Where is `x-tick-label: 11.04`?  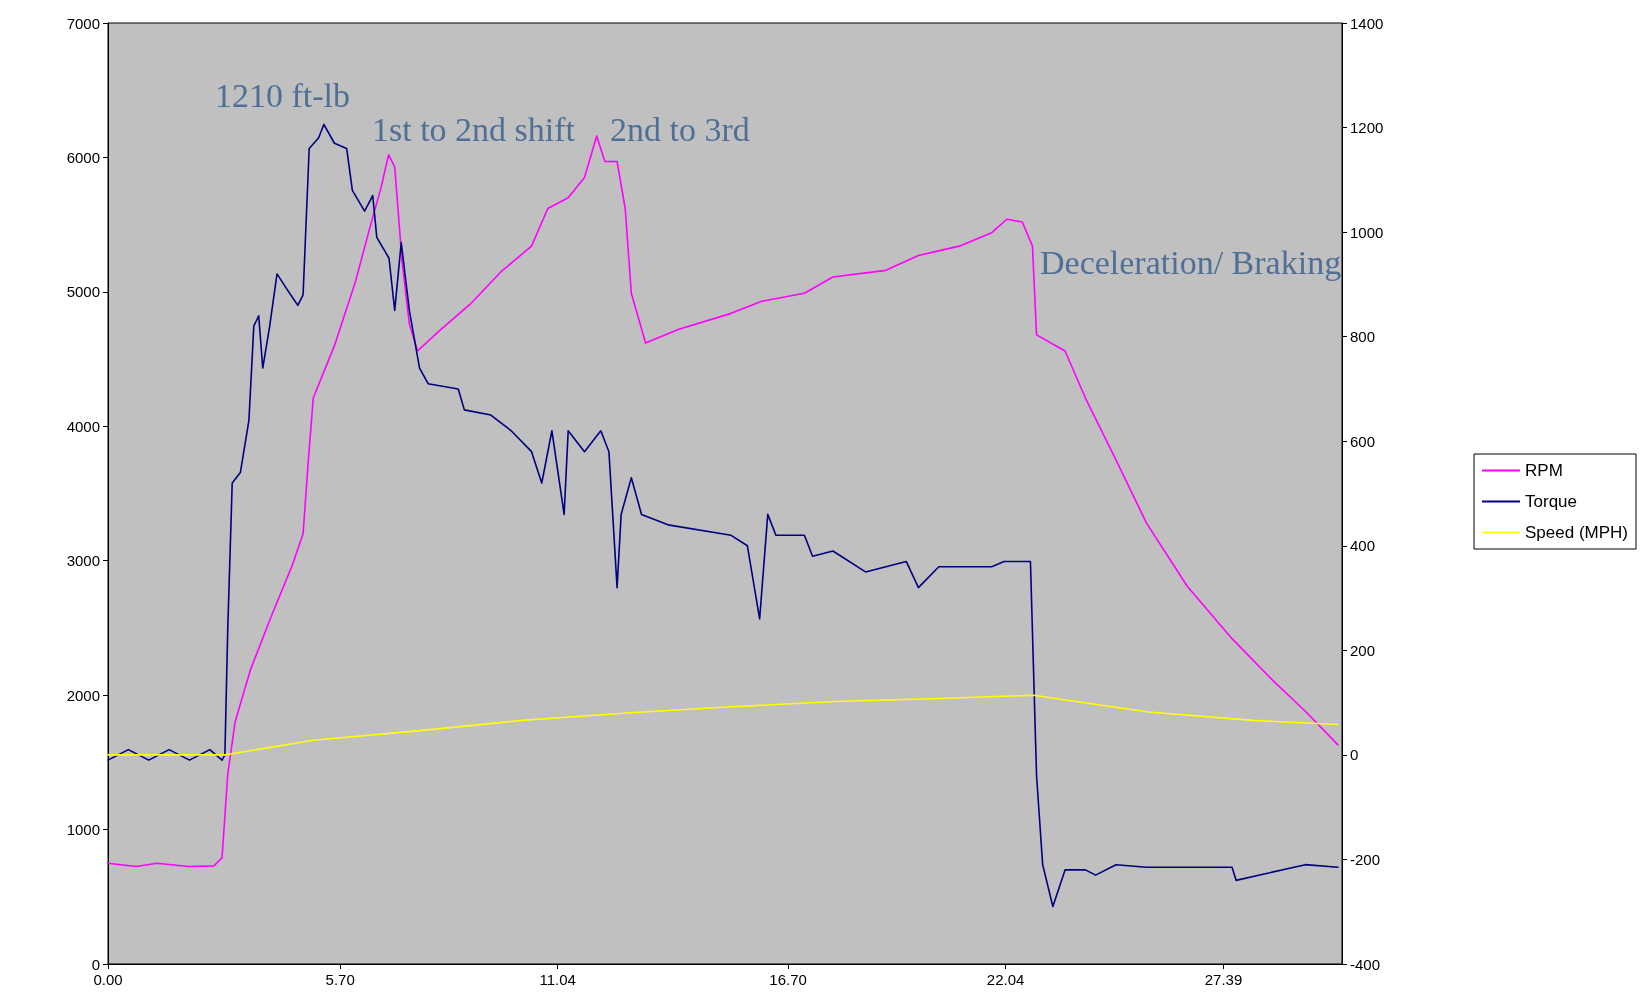 x-tick-label: 11.04 is located at coordinates (557, 979).